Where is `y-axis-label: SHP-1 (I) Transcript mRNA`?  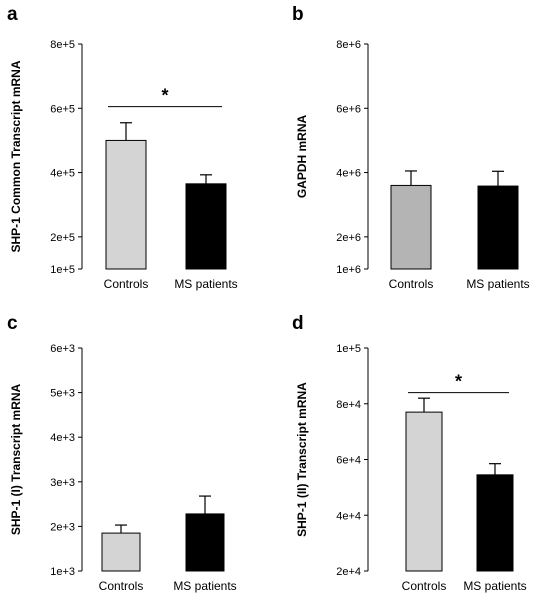
y-axis-label: SHP-1 (I) Transcript mRNA is located at coordinates (16, 459).